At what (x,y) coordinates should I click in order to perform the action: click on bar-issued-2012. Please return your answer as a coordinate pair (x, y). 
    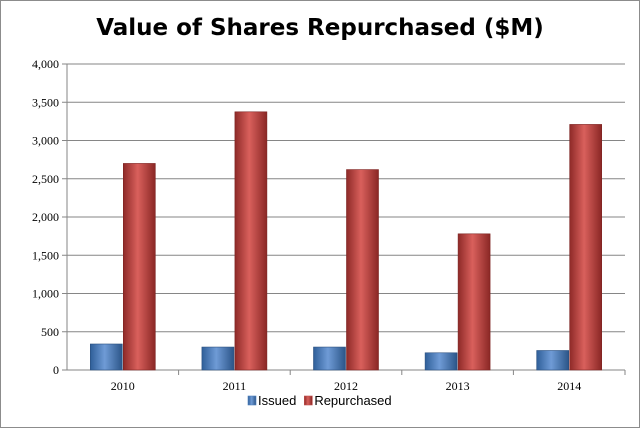
    Looking at the image, I should click on (329, 358).